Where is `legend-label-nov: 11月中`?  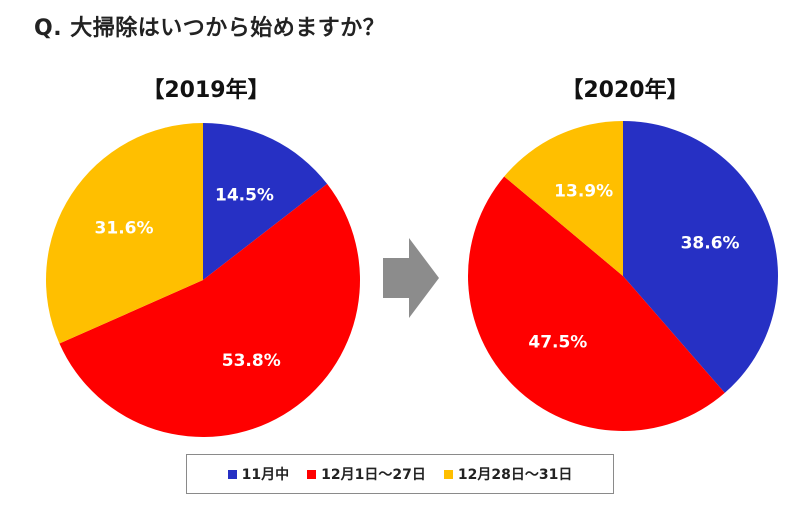
legend-label-nov: 11月中 is located at coordinates (265, 475).